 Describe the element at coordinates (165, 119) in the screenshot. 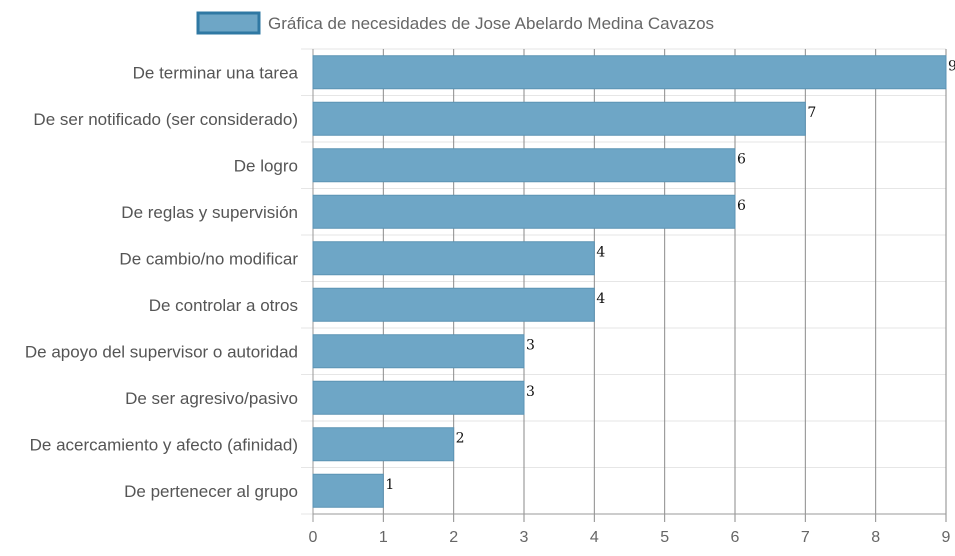

I see `category-label: De ser notificado (ser considerado)` at that location.